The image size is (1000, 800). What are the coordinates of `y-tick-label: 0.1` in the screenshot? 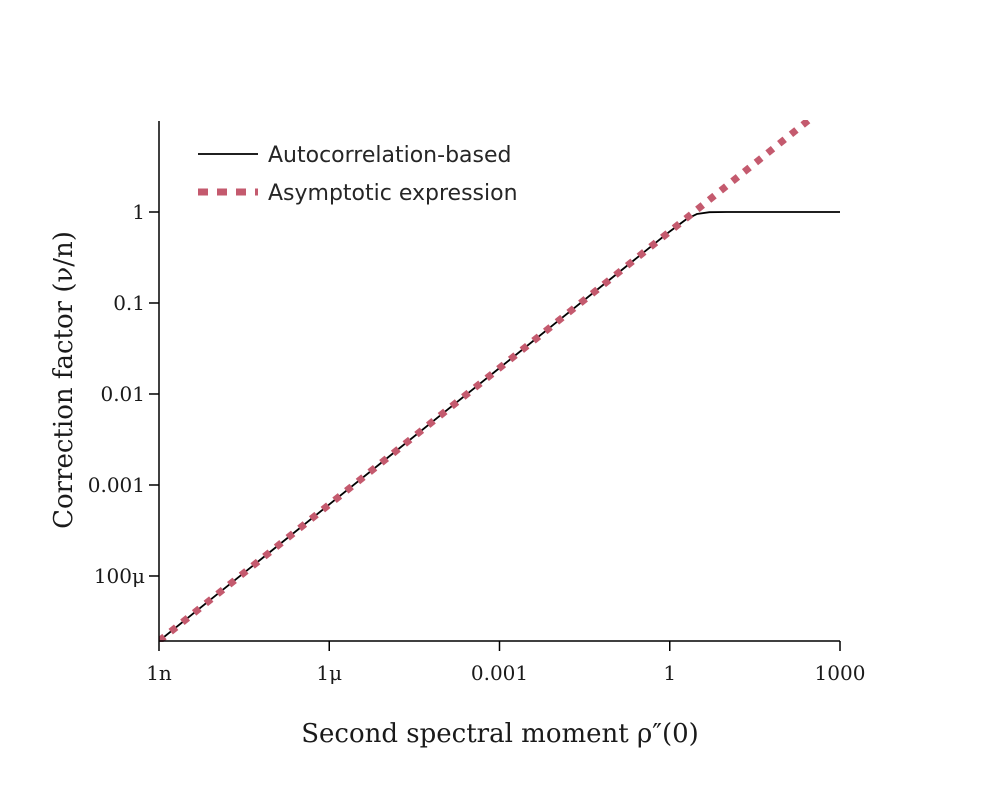 It's located at (129, 303).